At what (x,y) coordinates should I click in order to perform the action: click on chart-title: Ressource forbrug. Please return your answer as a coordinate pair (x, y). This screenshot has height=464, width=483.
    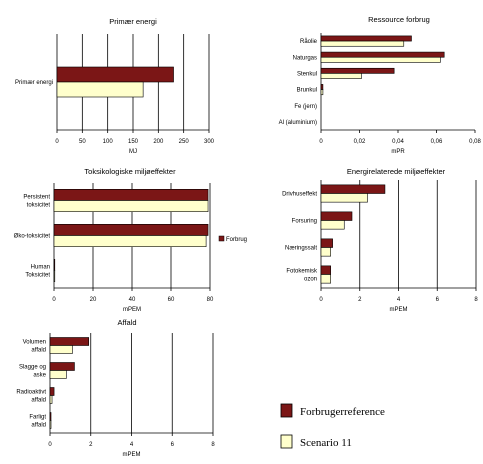
    Looking at the image, I should click on (399, 19).